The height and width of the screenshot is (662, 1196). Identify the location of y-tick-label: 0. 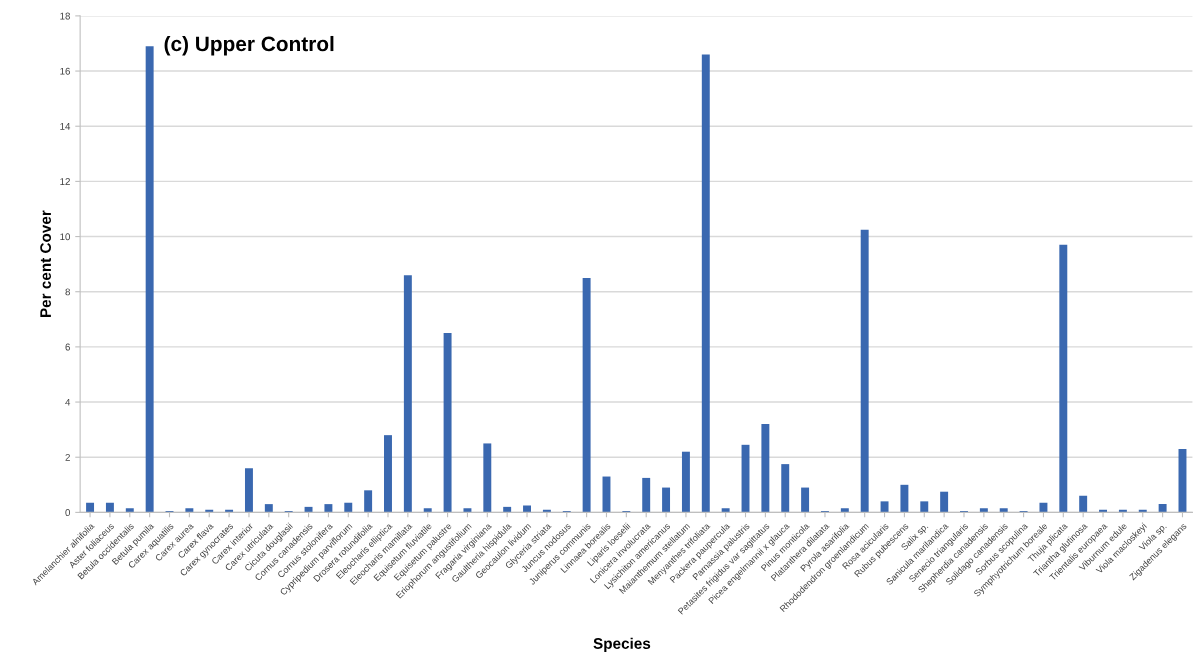
(68, 513).